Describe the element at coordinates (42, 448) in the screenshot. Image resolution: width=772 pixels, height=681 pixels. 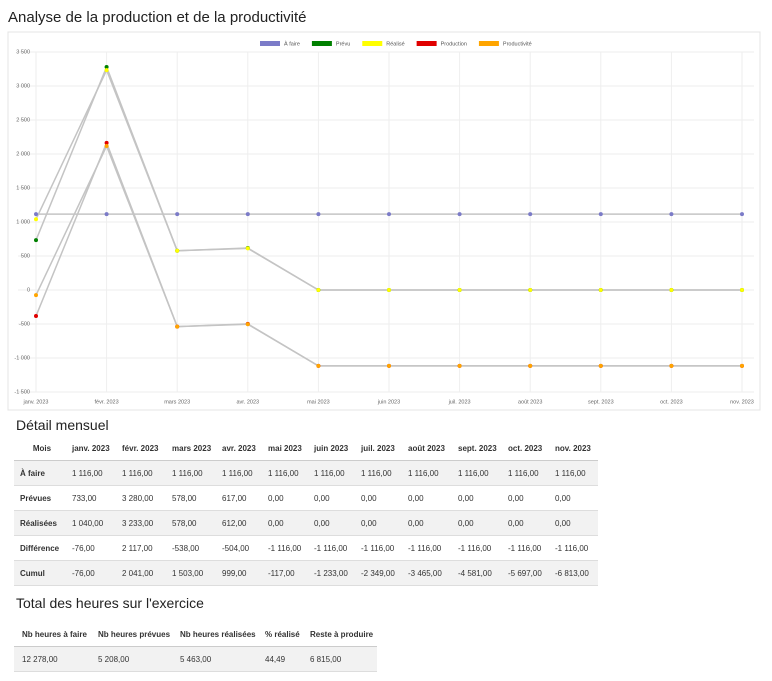
I see `header-cell: Mois` at that location.